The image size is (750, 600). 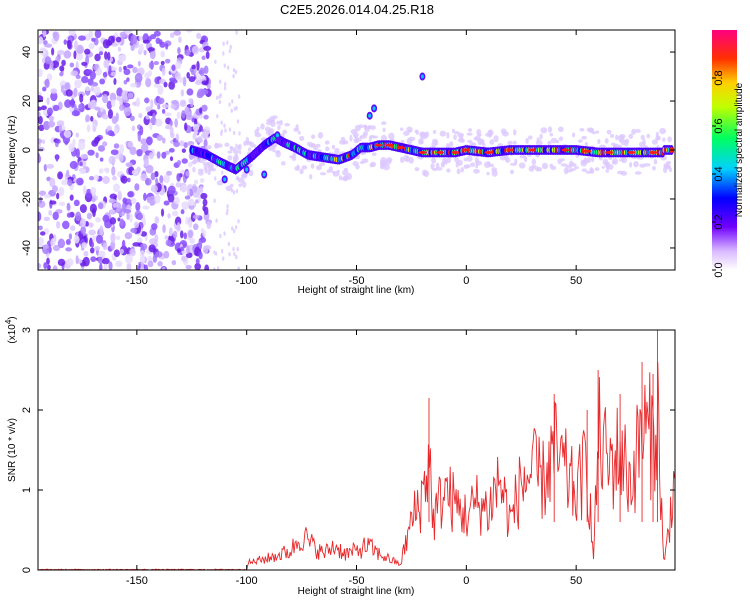 I want to click on x-tick-label: -150, so click(x=137, y=581).